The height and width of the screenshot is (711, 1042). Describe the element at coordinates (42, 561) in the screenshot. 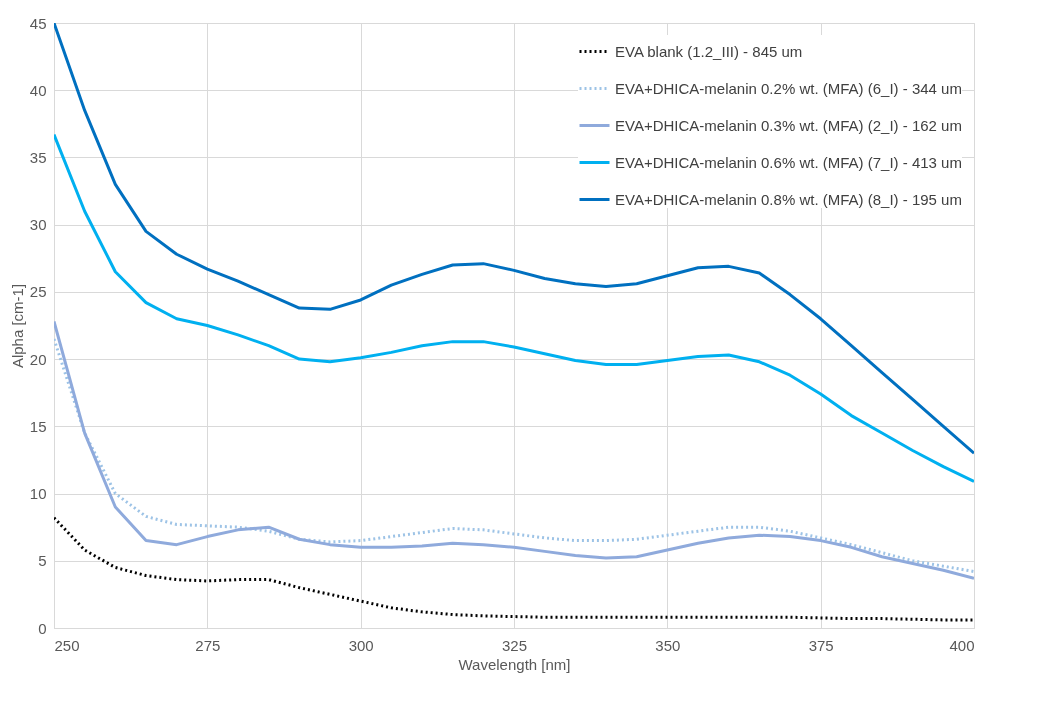

I see `y-tick-label: 5` at that location.